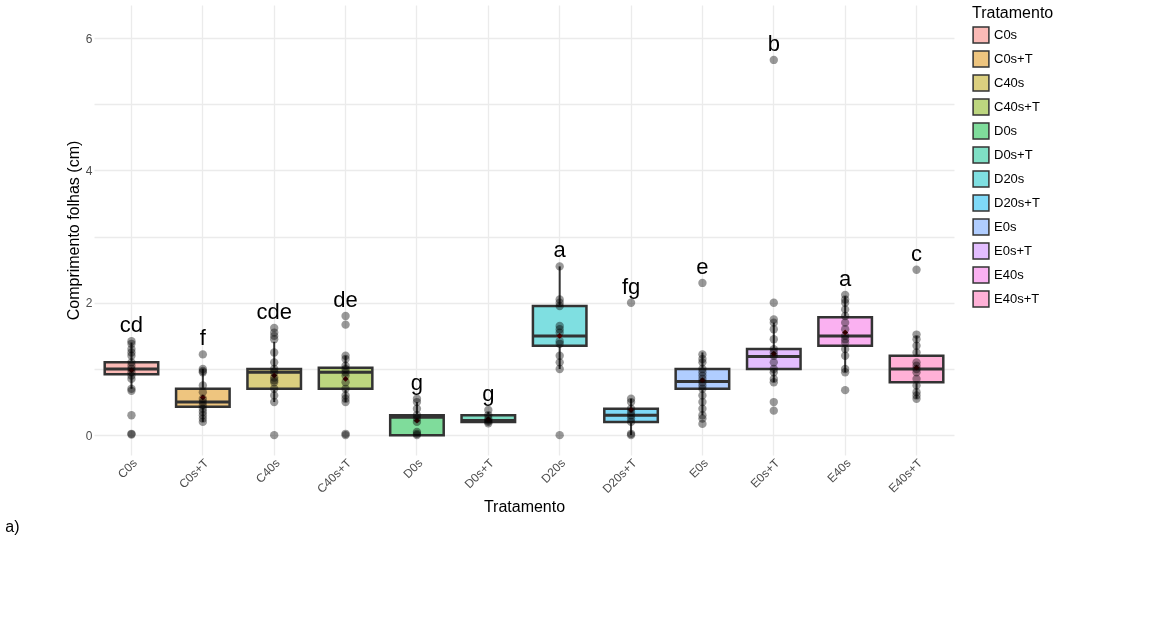 Image resolution: width=1160 pixels, height=644 pixels. What do you see at coordinates (524, 507) in the screenshot?
I see `x-axis-title: Tratamento` at bounding box center [524, 507].